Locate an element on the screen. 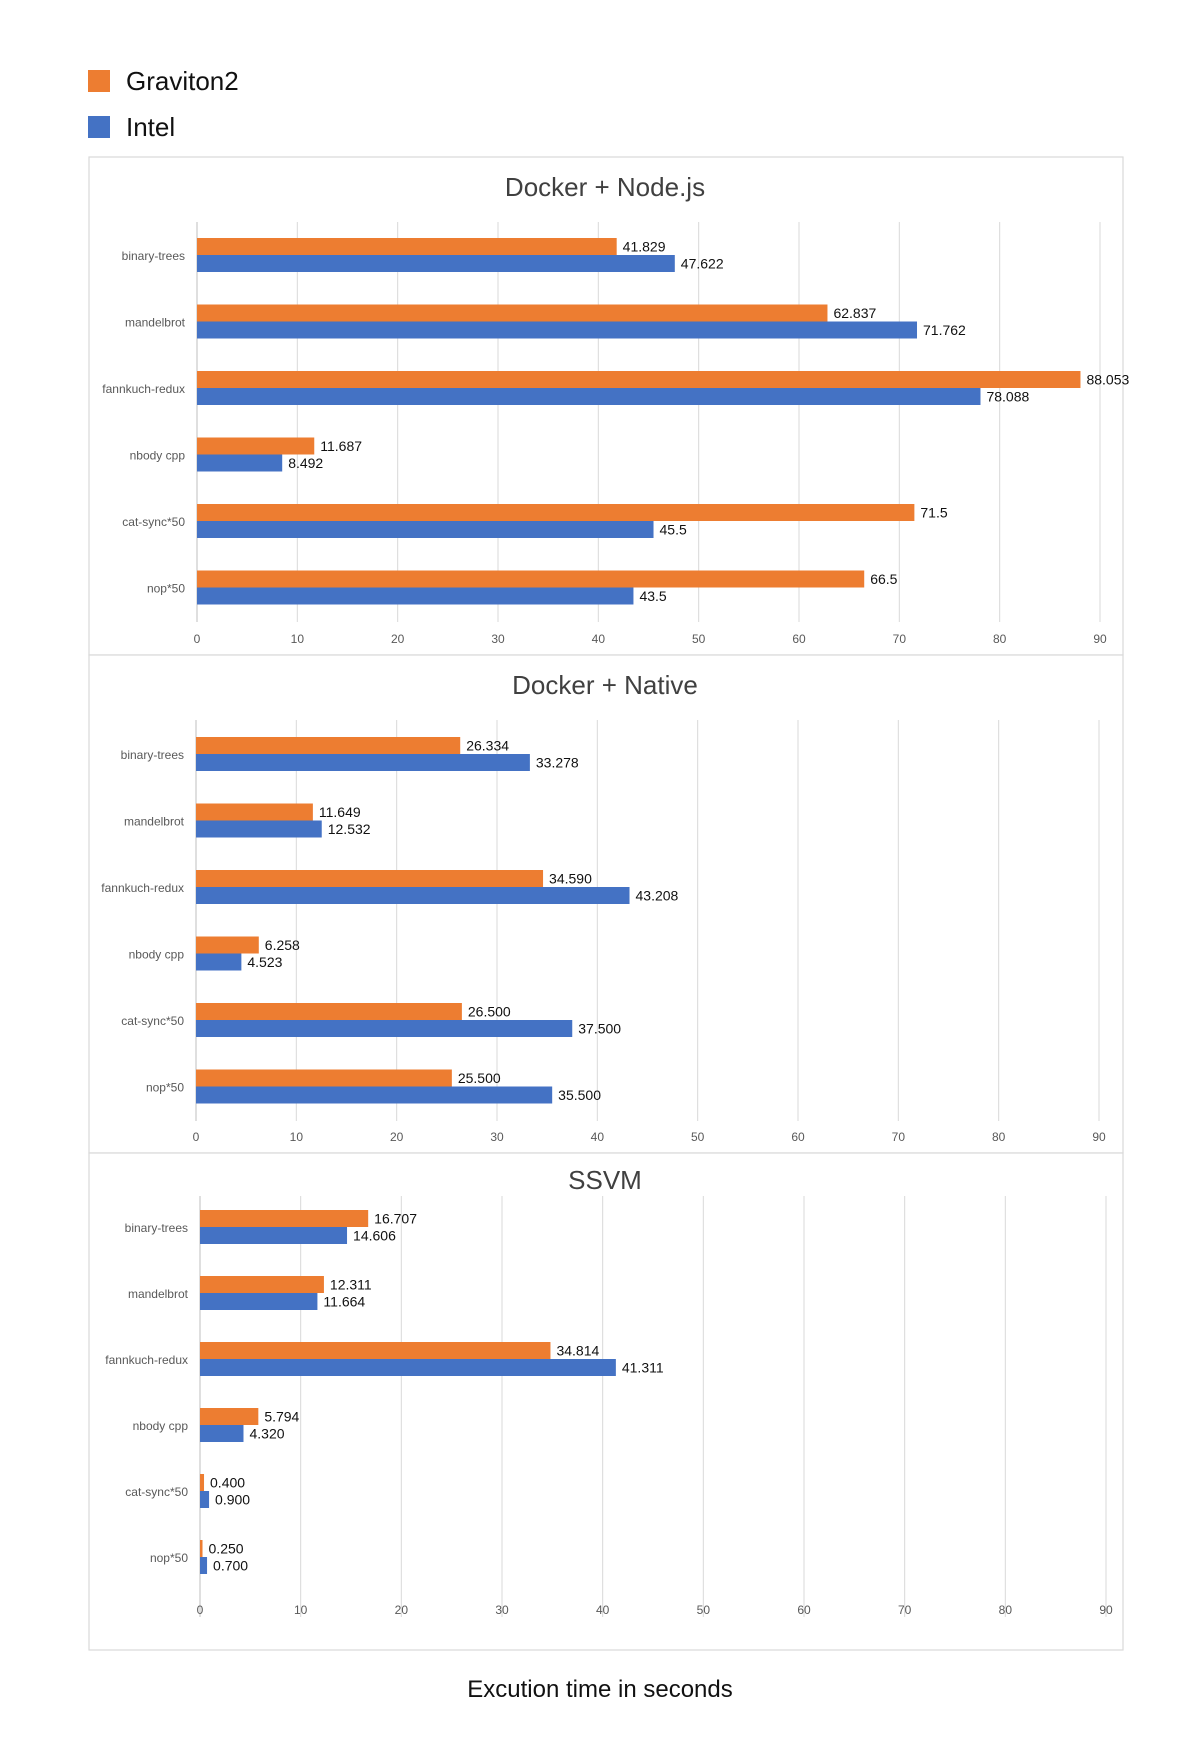 The width and height of the screenshot is (1200, 1741). data-label: 41.829 is located at coordinates (644, 247).